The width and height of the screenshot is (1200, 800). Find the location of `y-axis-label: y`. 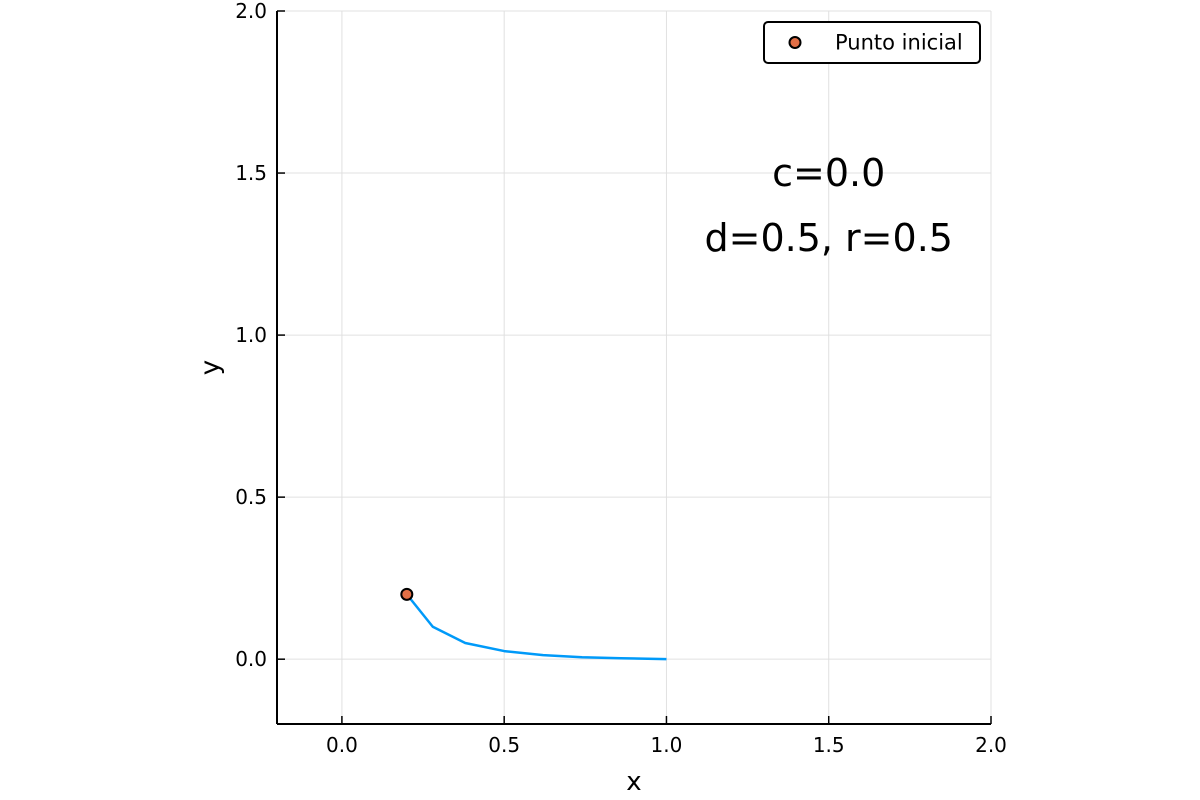

y-axis-label: y is located at coordinates (211, 367).